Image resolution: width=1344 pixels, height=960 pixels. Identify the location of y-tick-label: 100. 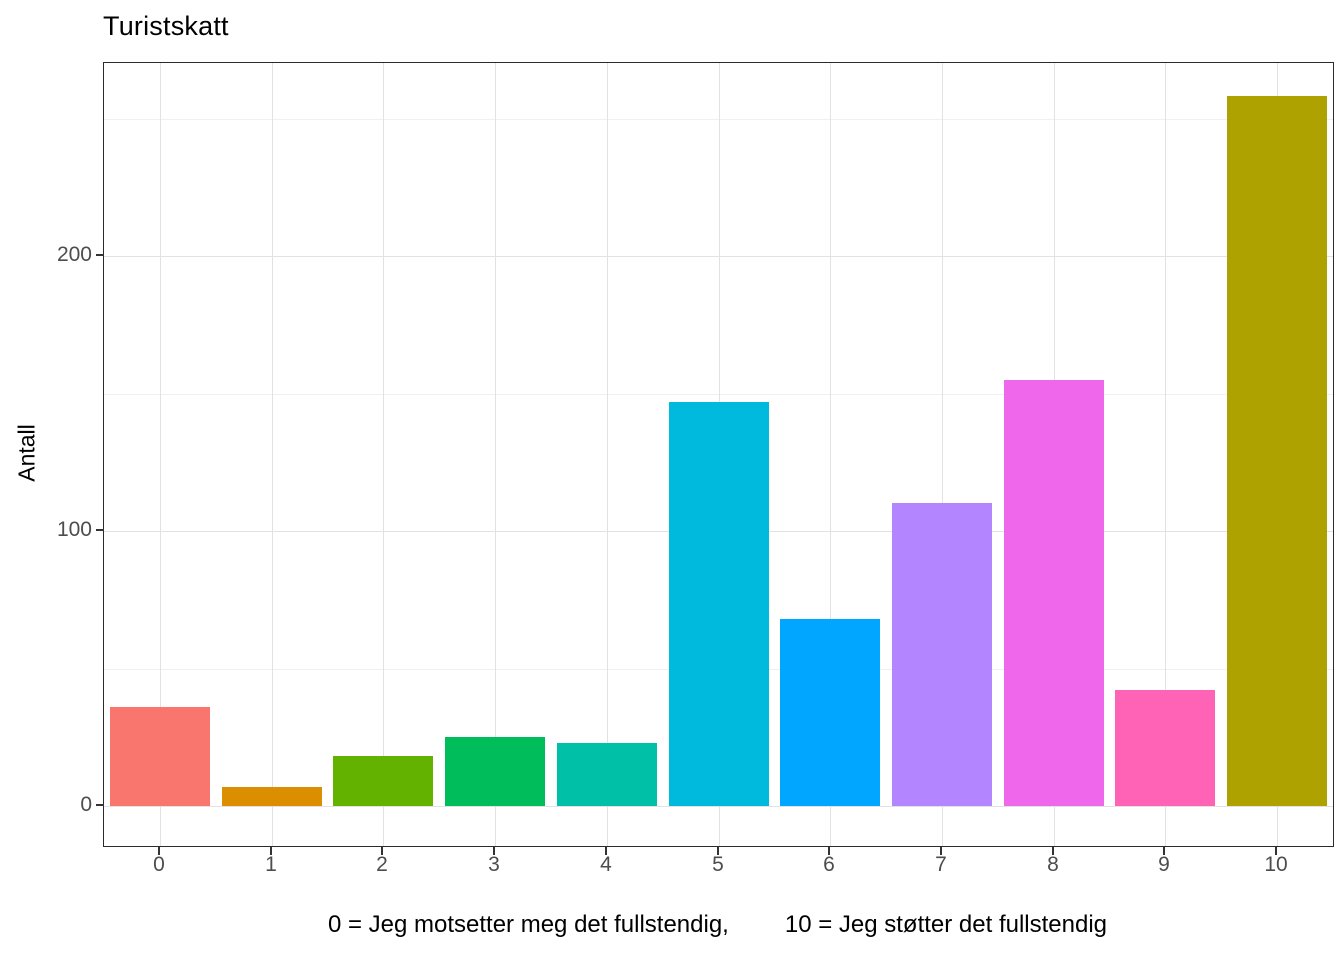
(74, 529).